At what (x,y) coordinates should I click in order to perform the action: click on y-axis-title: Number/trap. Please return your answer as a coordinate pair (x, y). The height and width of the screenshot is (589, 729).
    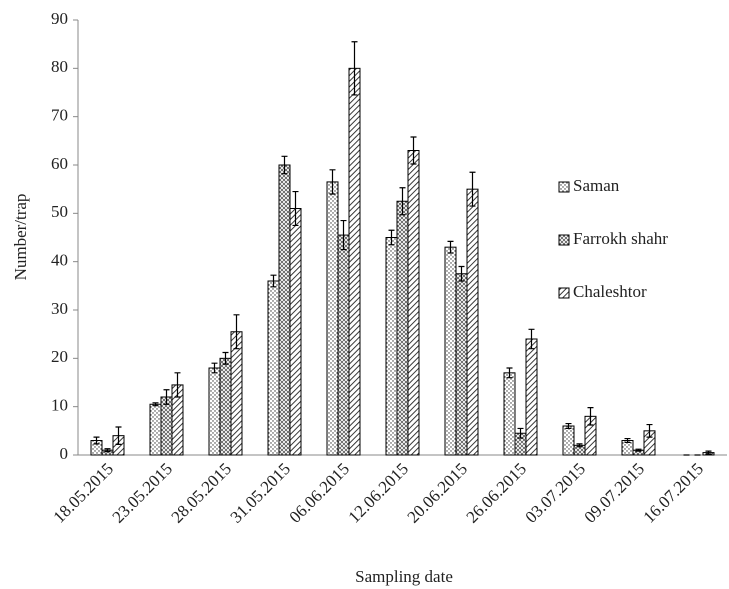
    Looking at the image, I should click on (20, 237).